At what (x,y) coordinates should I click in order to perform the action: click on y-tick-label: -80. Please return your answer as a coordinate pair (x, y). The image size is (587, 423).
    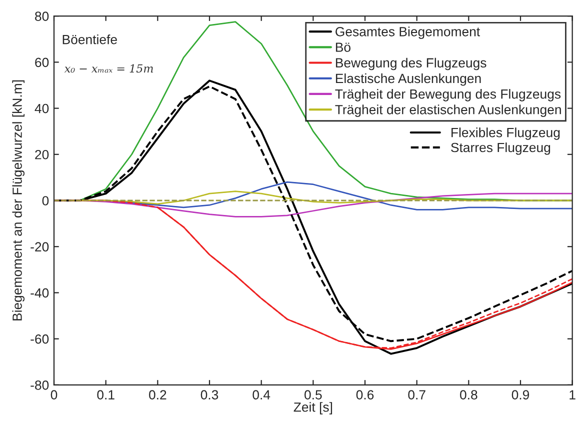
    Looking at the image, I should click on (39, 385).